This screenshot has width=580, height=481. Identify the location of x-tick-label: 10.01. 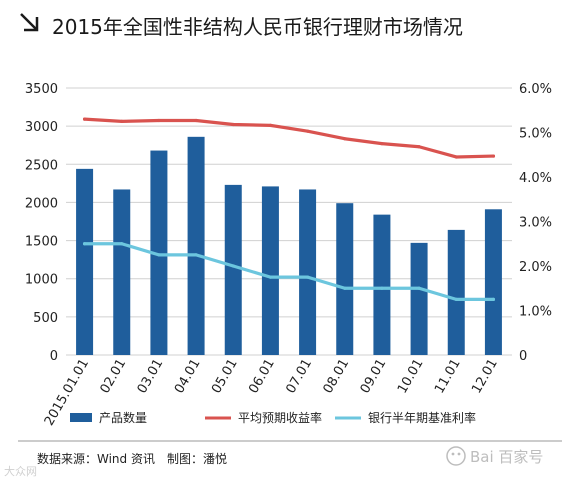
(411, 377).